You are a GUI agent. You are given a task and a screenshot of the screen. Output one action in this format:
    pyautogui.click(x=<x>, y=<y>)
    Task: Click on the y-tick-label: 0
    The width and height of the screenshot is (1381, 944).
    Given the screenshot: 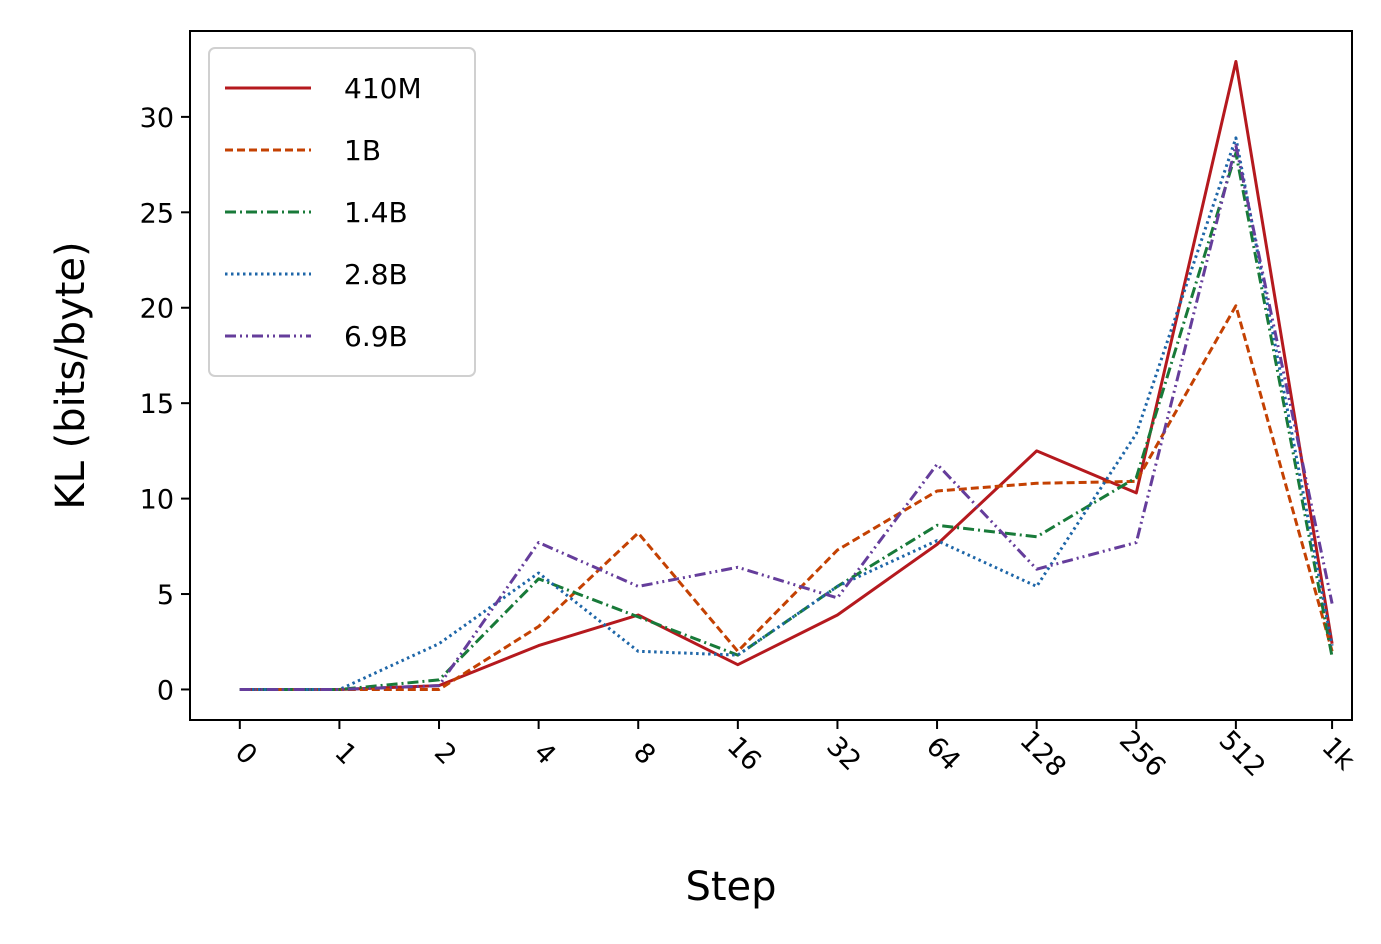 What is the action you would take?
    pyautogui.click(x=165, y=690)
    